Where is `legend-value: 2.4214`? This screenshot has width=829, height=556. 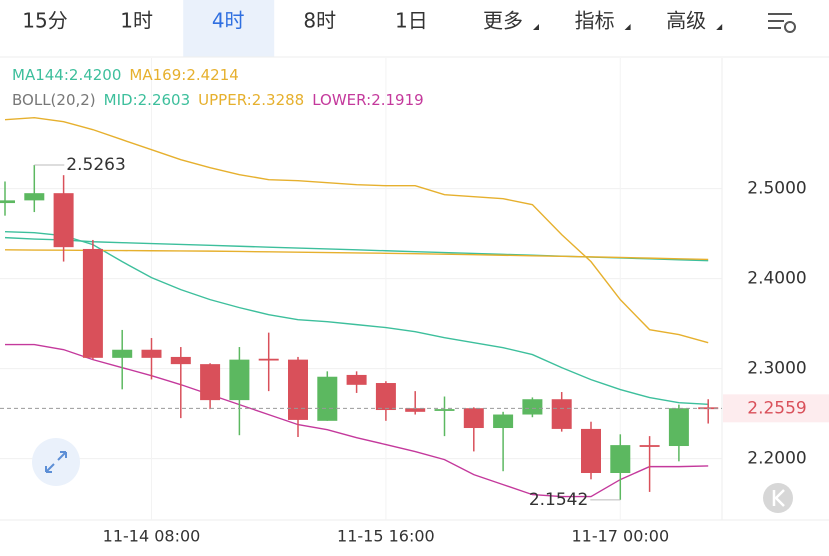 legend-value: 2.4214 is located at coordinates (212, 75).